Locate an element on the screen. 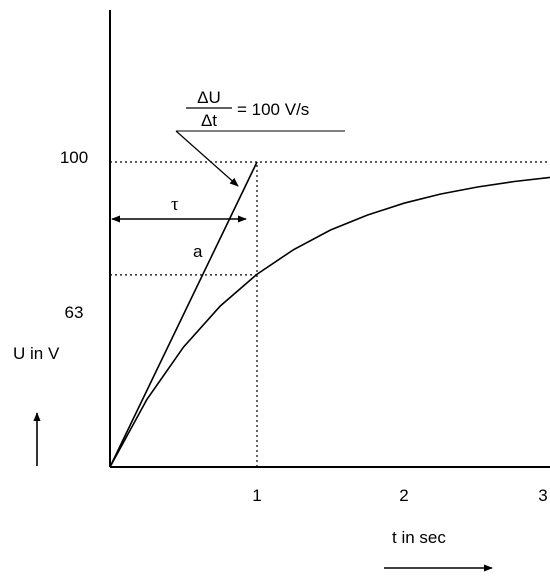 The height and width of the screenshot is (579, 550). slope-denominator: Δt is located at coordinates (209, 120).